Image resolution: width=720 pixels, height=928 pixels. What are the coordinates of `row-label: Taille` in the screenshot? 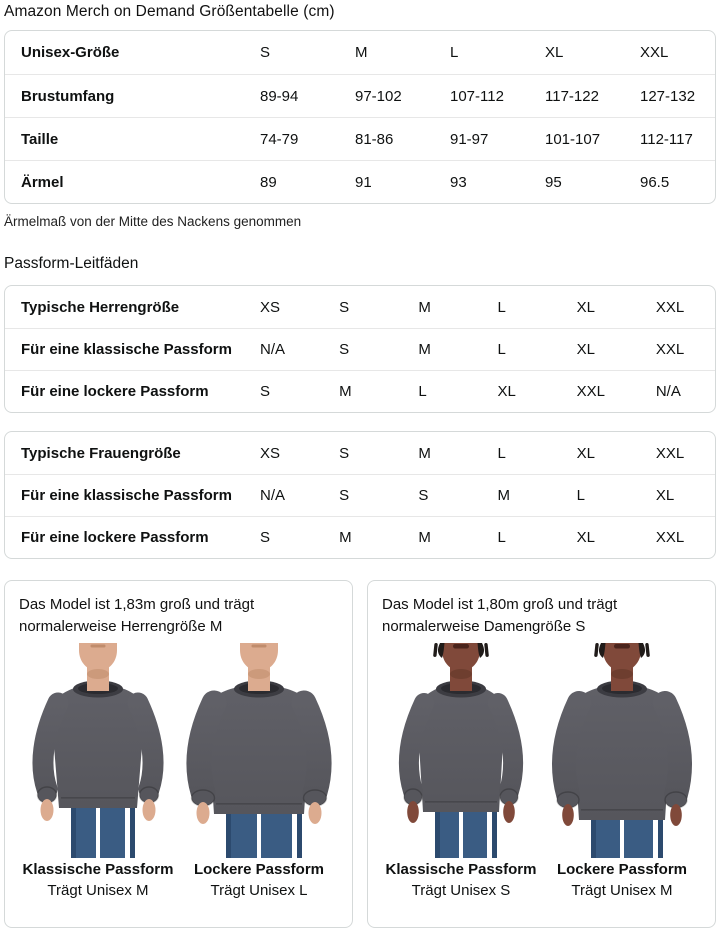 It's located at (40, 139).